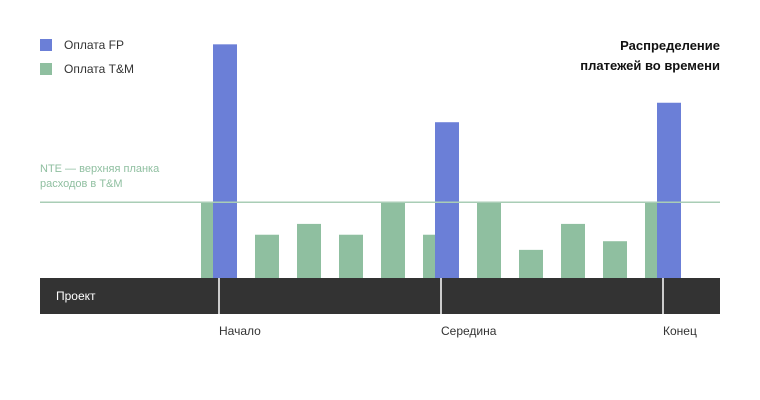 The width and height of the screenshot is (760, 400). What do you see at coordinates (680, 331) in the screenshot?
I see `milestone-label: Конец` at bounding box center [680, 331].